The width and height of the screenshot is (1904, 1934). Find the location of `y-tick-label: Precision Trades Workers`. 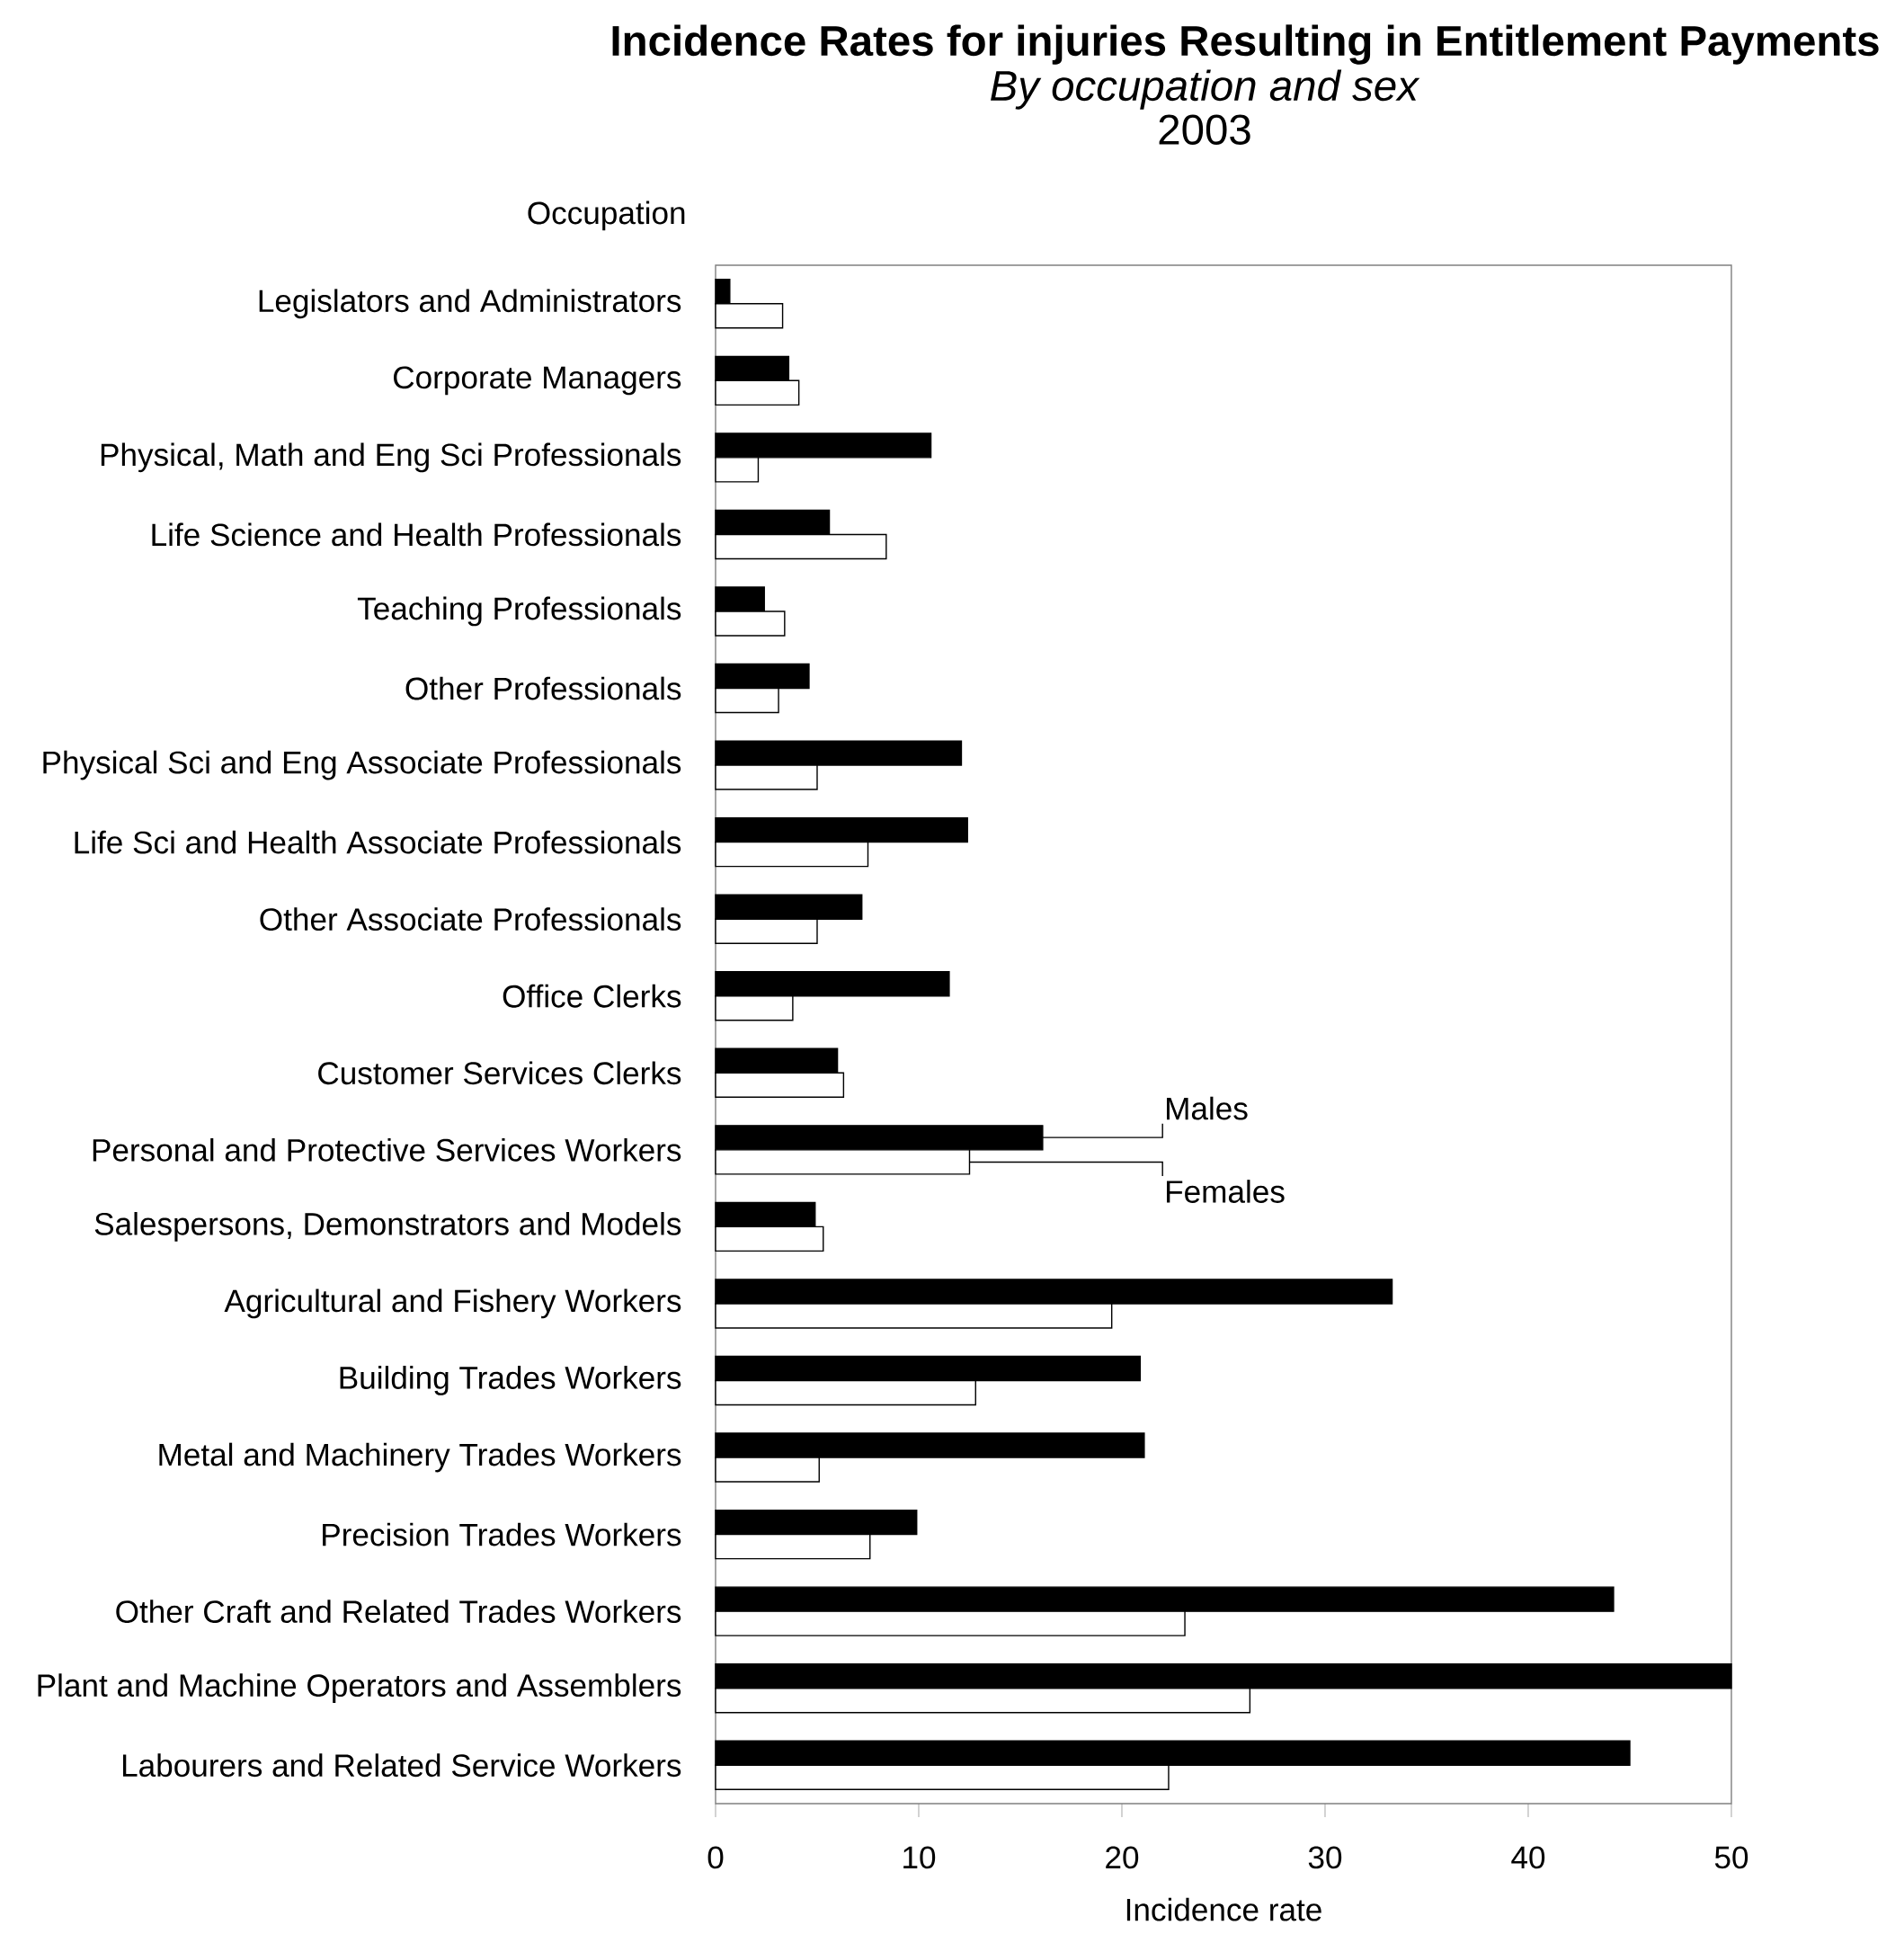

y-tick-label: Precision Trades Workers is located at coordinates (502, 1534).